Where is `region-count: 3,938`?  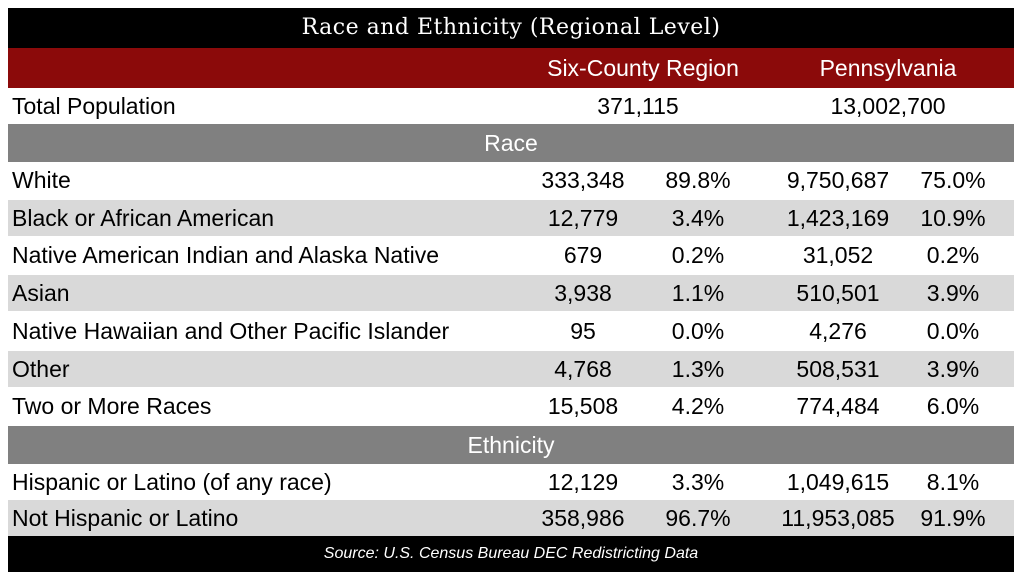 region-count: 3,938 is located at coordinates (583, 293).